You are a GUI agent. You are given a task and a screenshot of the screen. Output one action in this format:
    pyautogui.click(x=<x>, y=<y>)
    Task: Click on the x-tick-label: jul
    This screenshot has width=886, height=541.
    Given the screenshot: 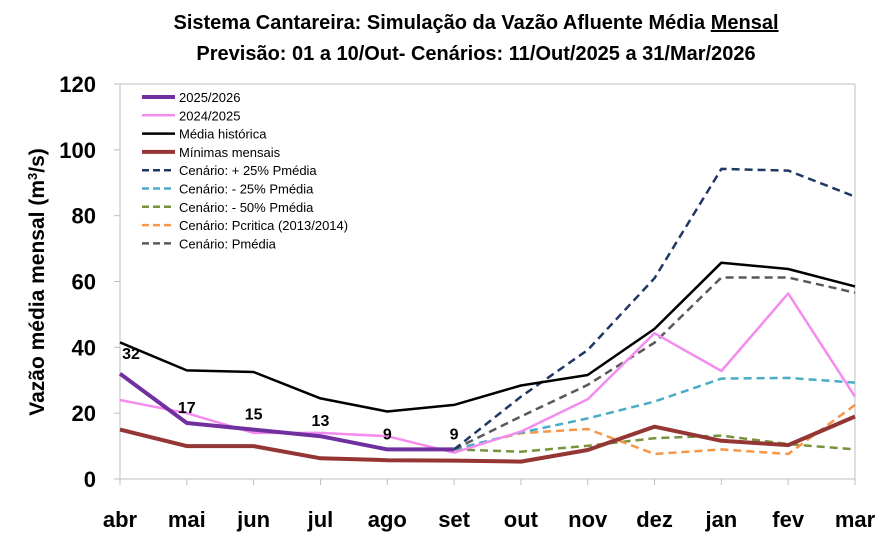 What is the action you would take?
    pyautogui.click(x=320, y=519)
    